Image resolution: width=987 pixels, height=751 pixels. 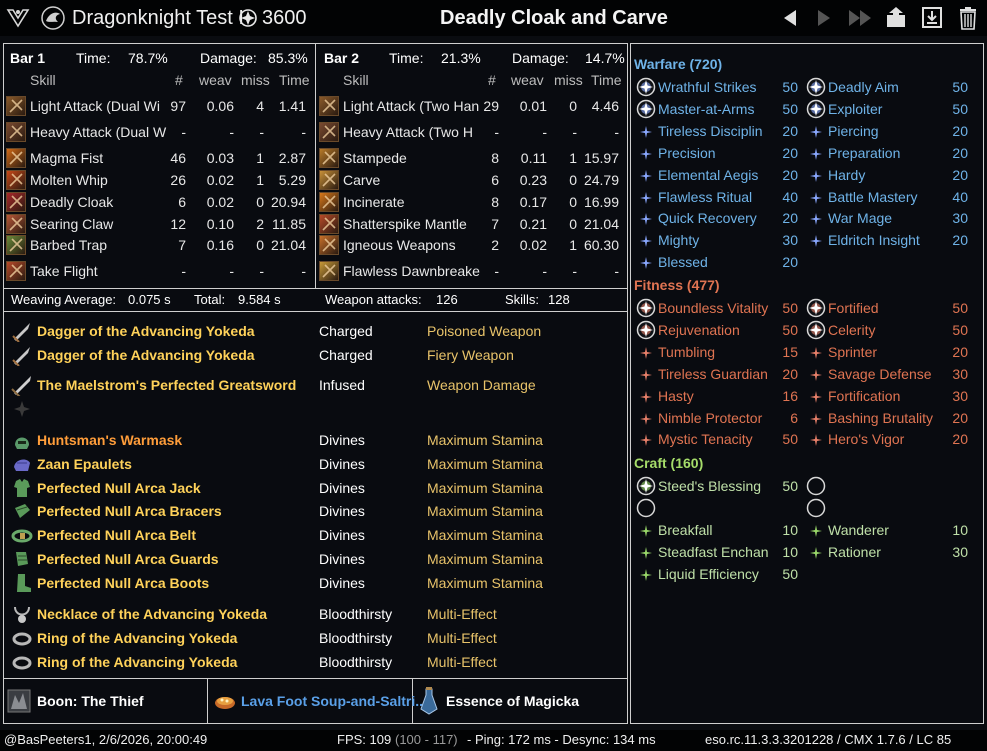 I want to click on food-icon, so click(x=225, y=703).